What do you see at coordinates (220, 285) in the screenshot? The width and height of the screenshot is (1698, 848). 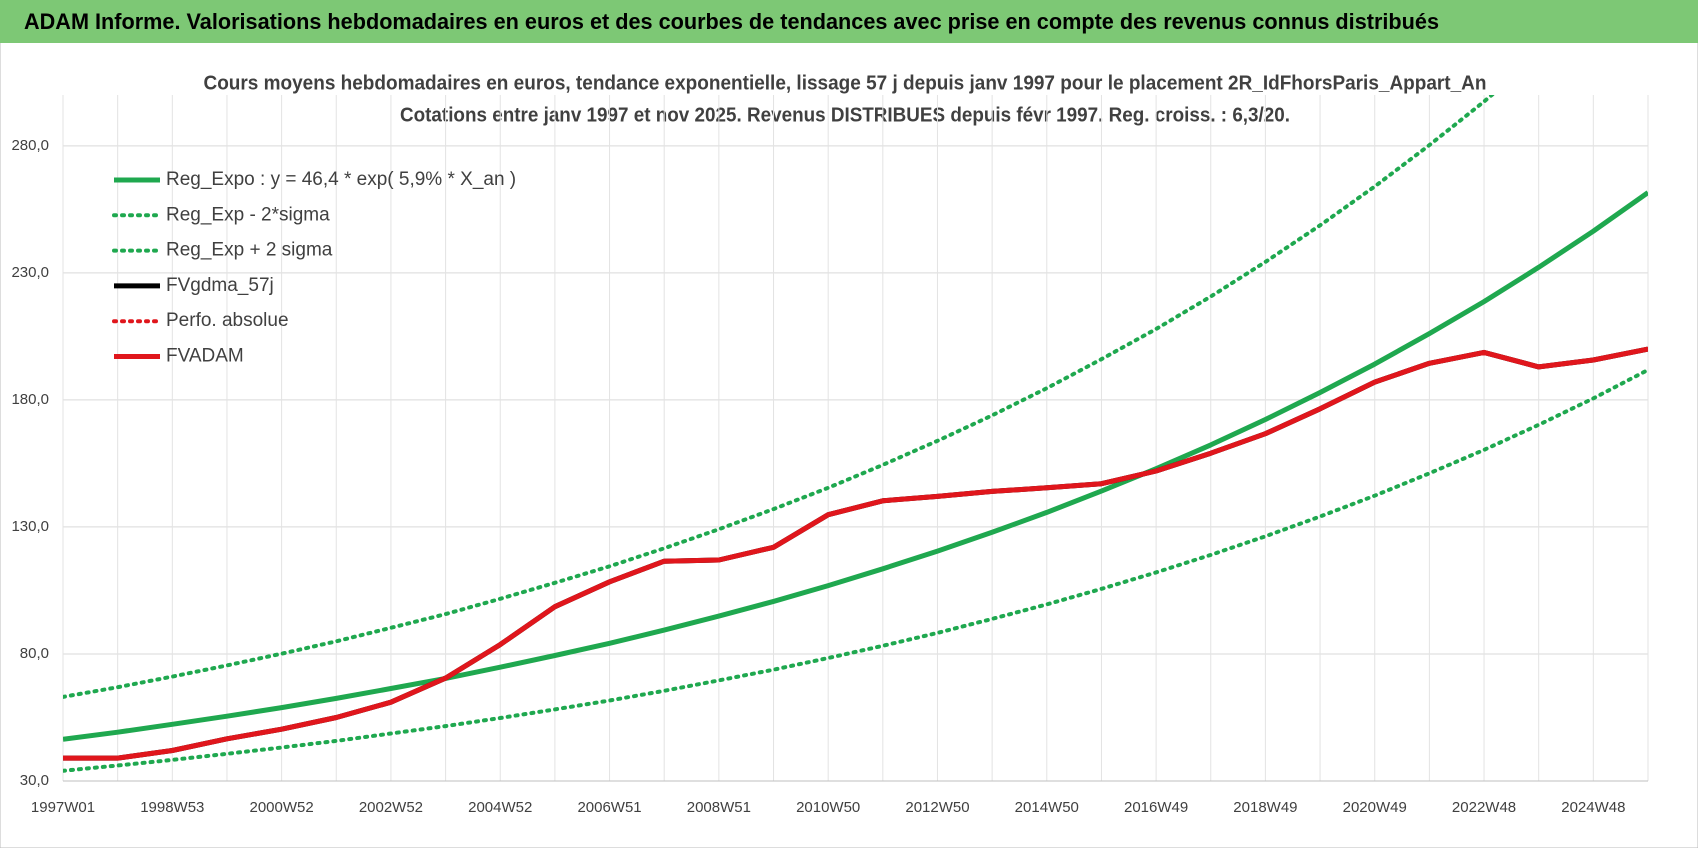 I see `legend-label: FVgdma_57j` at bounding box center [220, 285].